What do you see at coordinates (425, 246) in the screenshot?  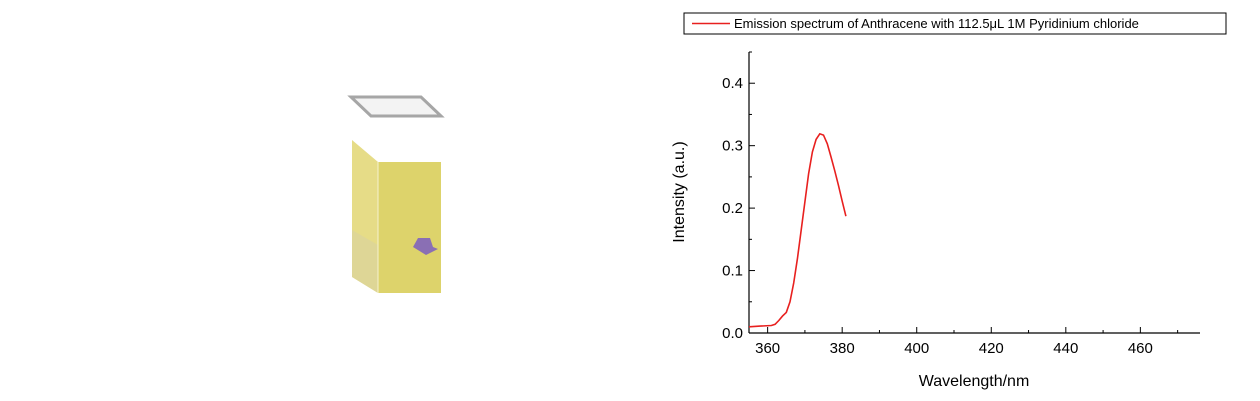 I see `sample-shape` at bounding box center [425, 246].